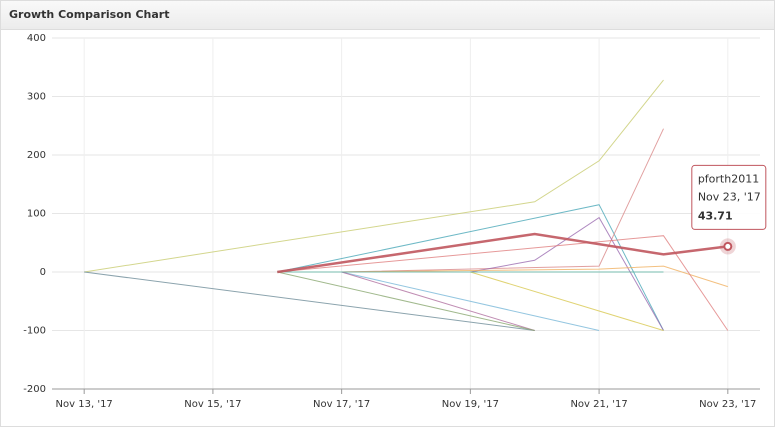 The width and height of the screenshot is (775, 427). Describe the element at coordinates (36, 97) in the screenshot. I see `y-tick-label: 300` at that location.